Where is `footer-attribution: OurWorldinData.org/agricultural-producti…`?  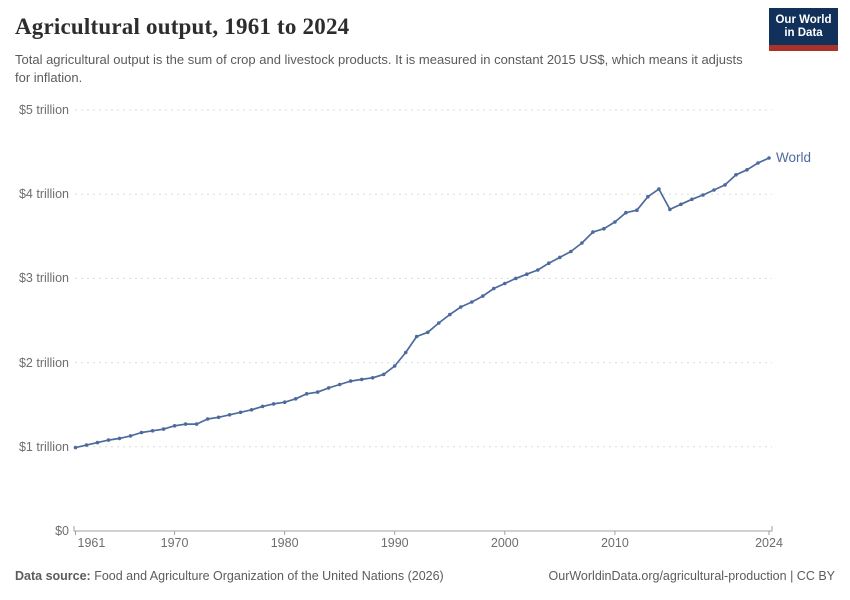 footer-attribution: OurWorldinData.org/agricultural-producti… is located at coordinates (692, 576).